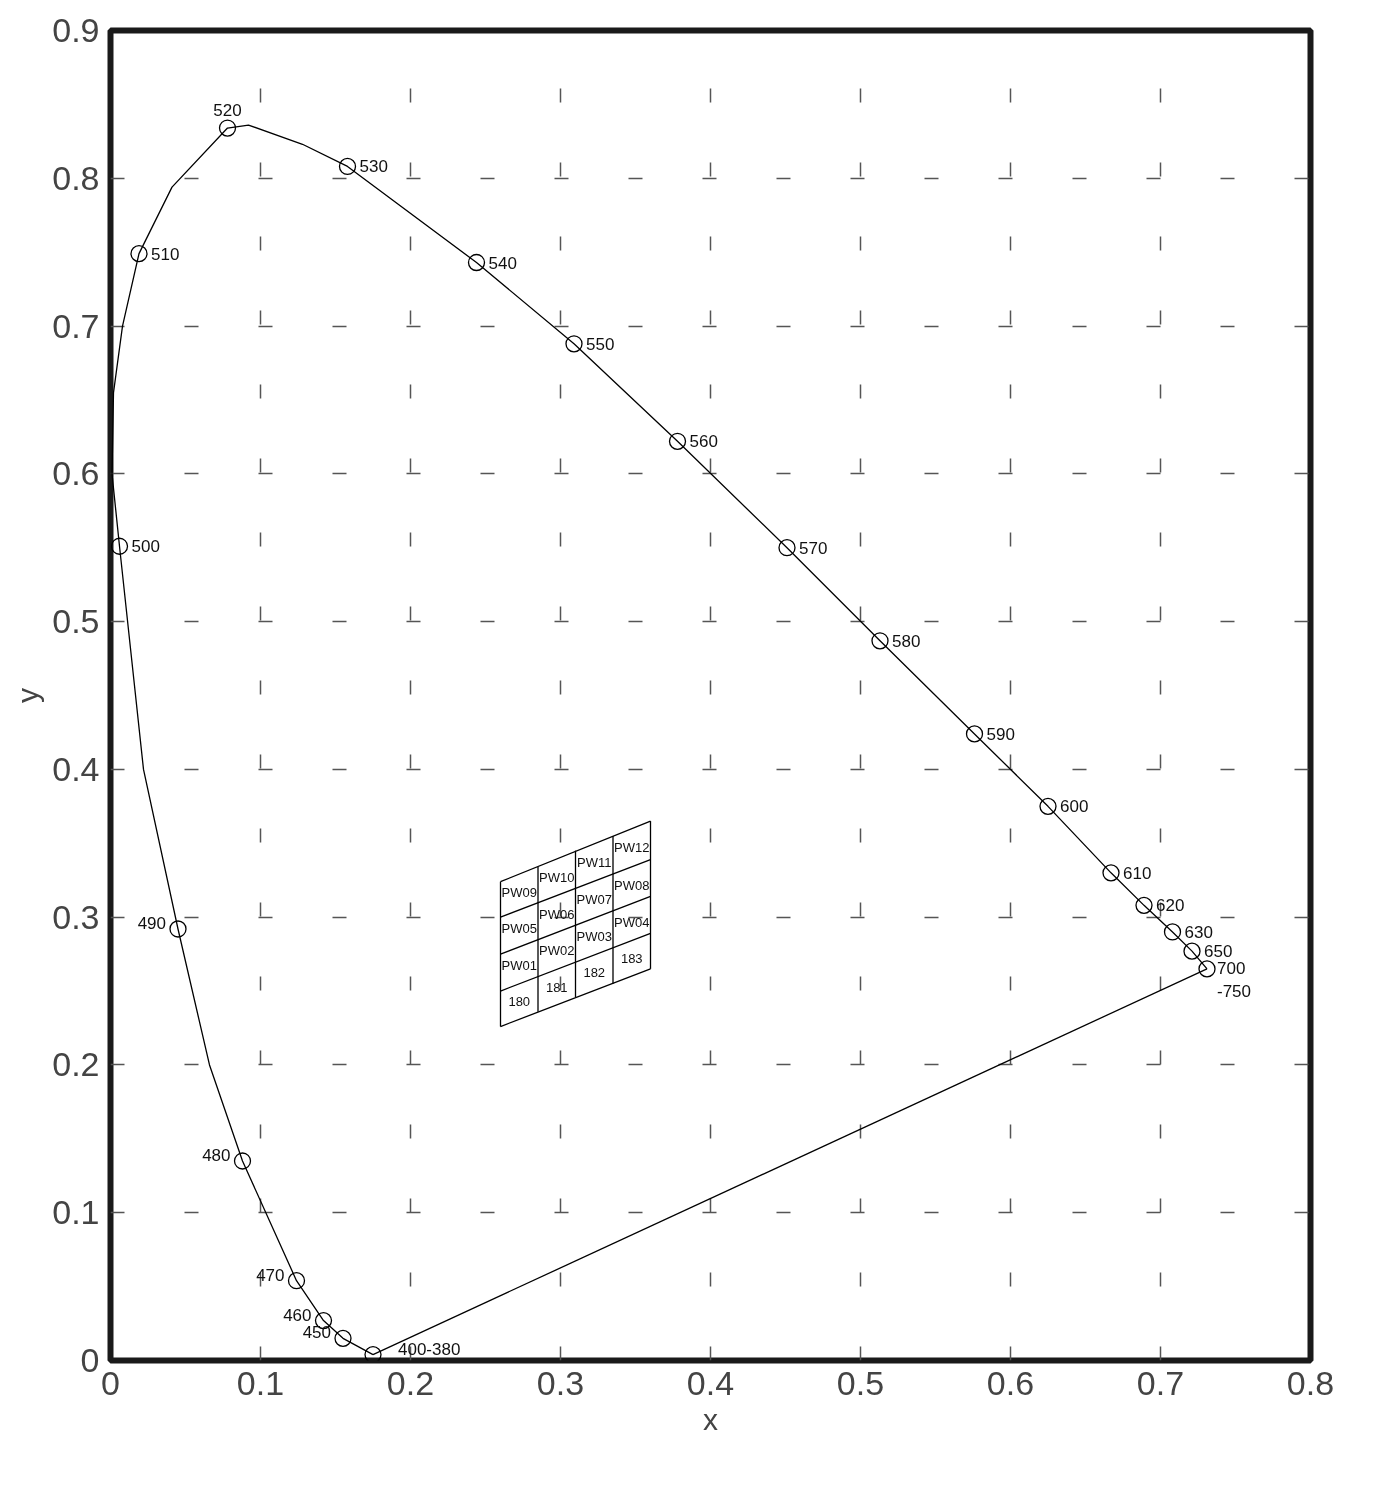 This screenshot has height=1510, width=1383. I want to click on annotation: 630, so click(1198, 932).